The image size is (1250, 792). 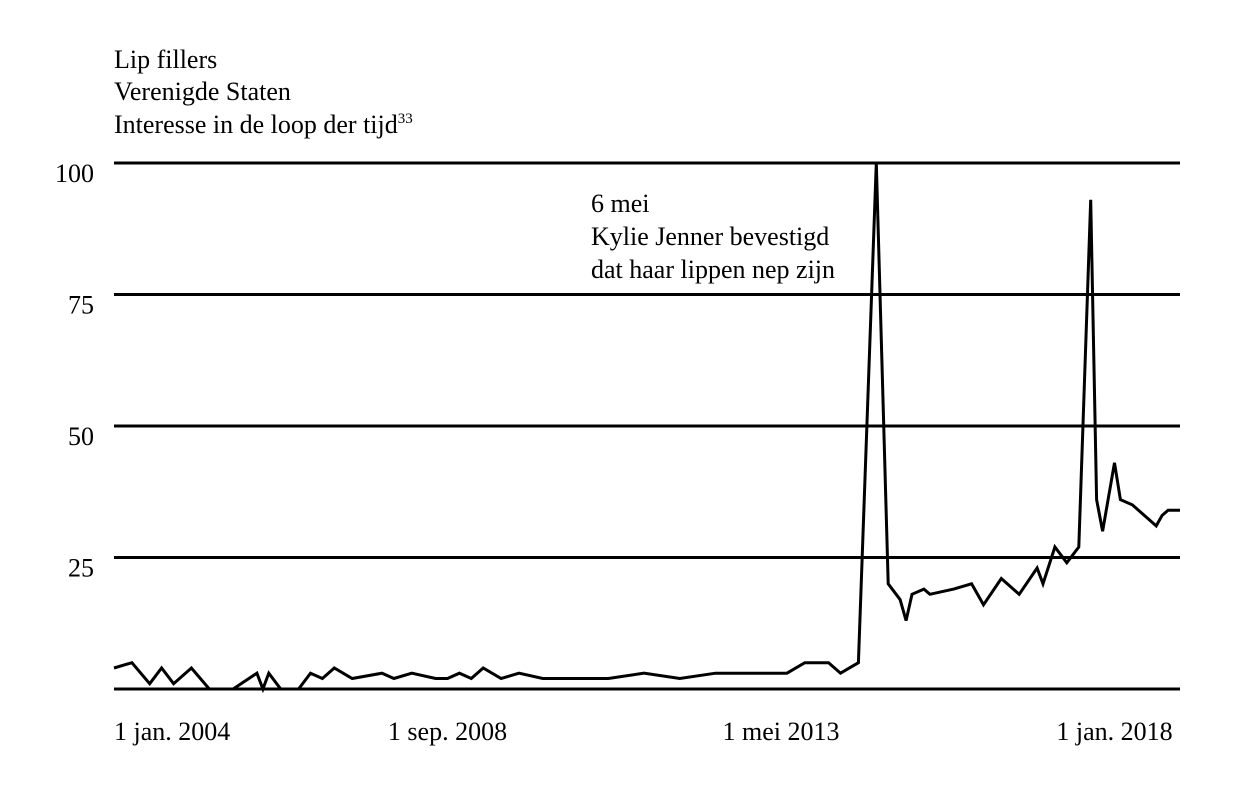 I want to click on y-tick-label: 25, so click(x=81, y=568).